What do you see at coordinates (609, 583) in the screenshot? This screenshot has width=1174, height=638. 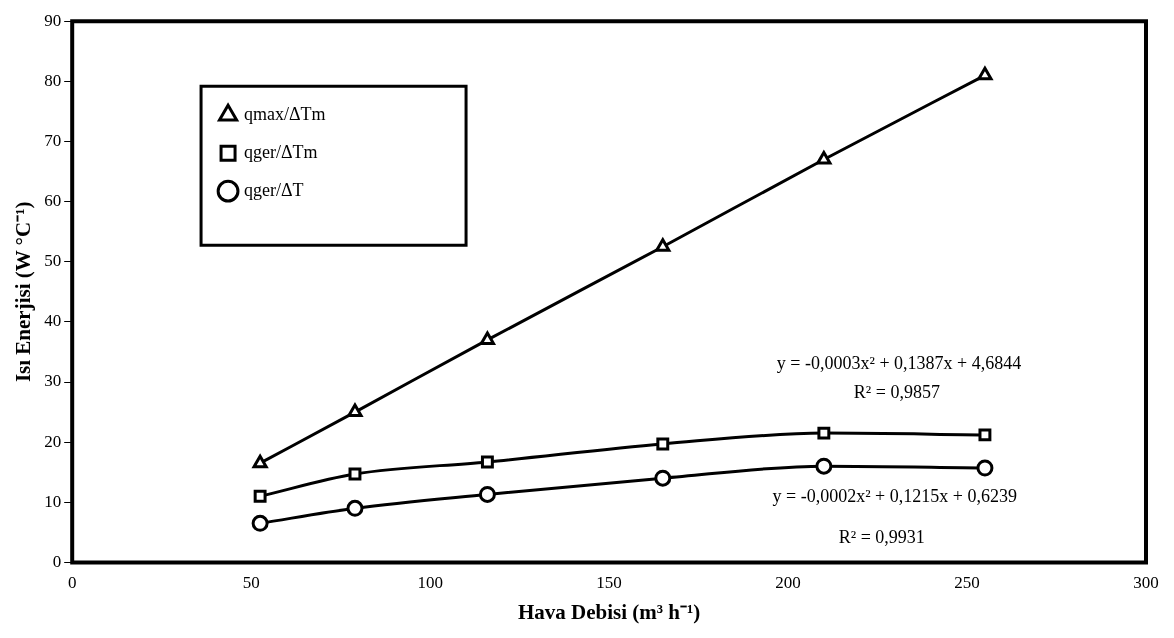 I see `x-tick-label: 150` at bounding box center [609, 583].